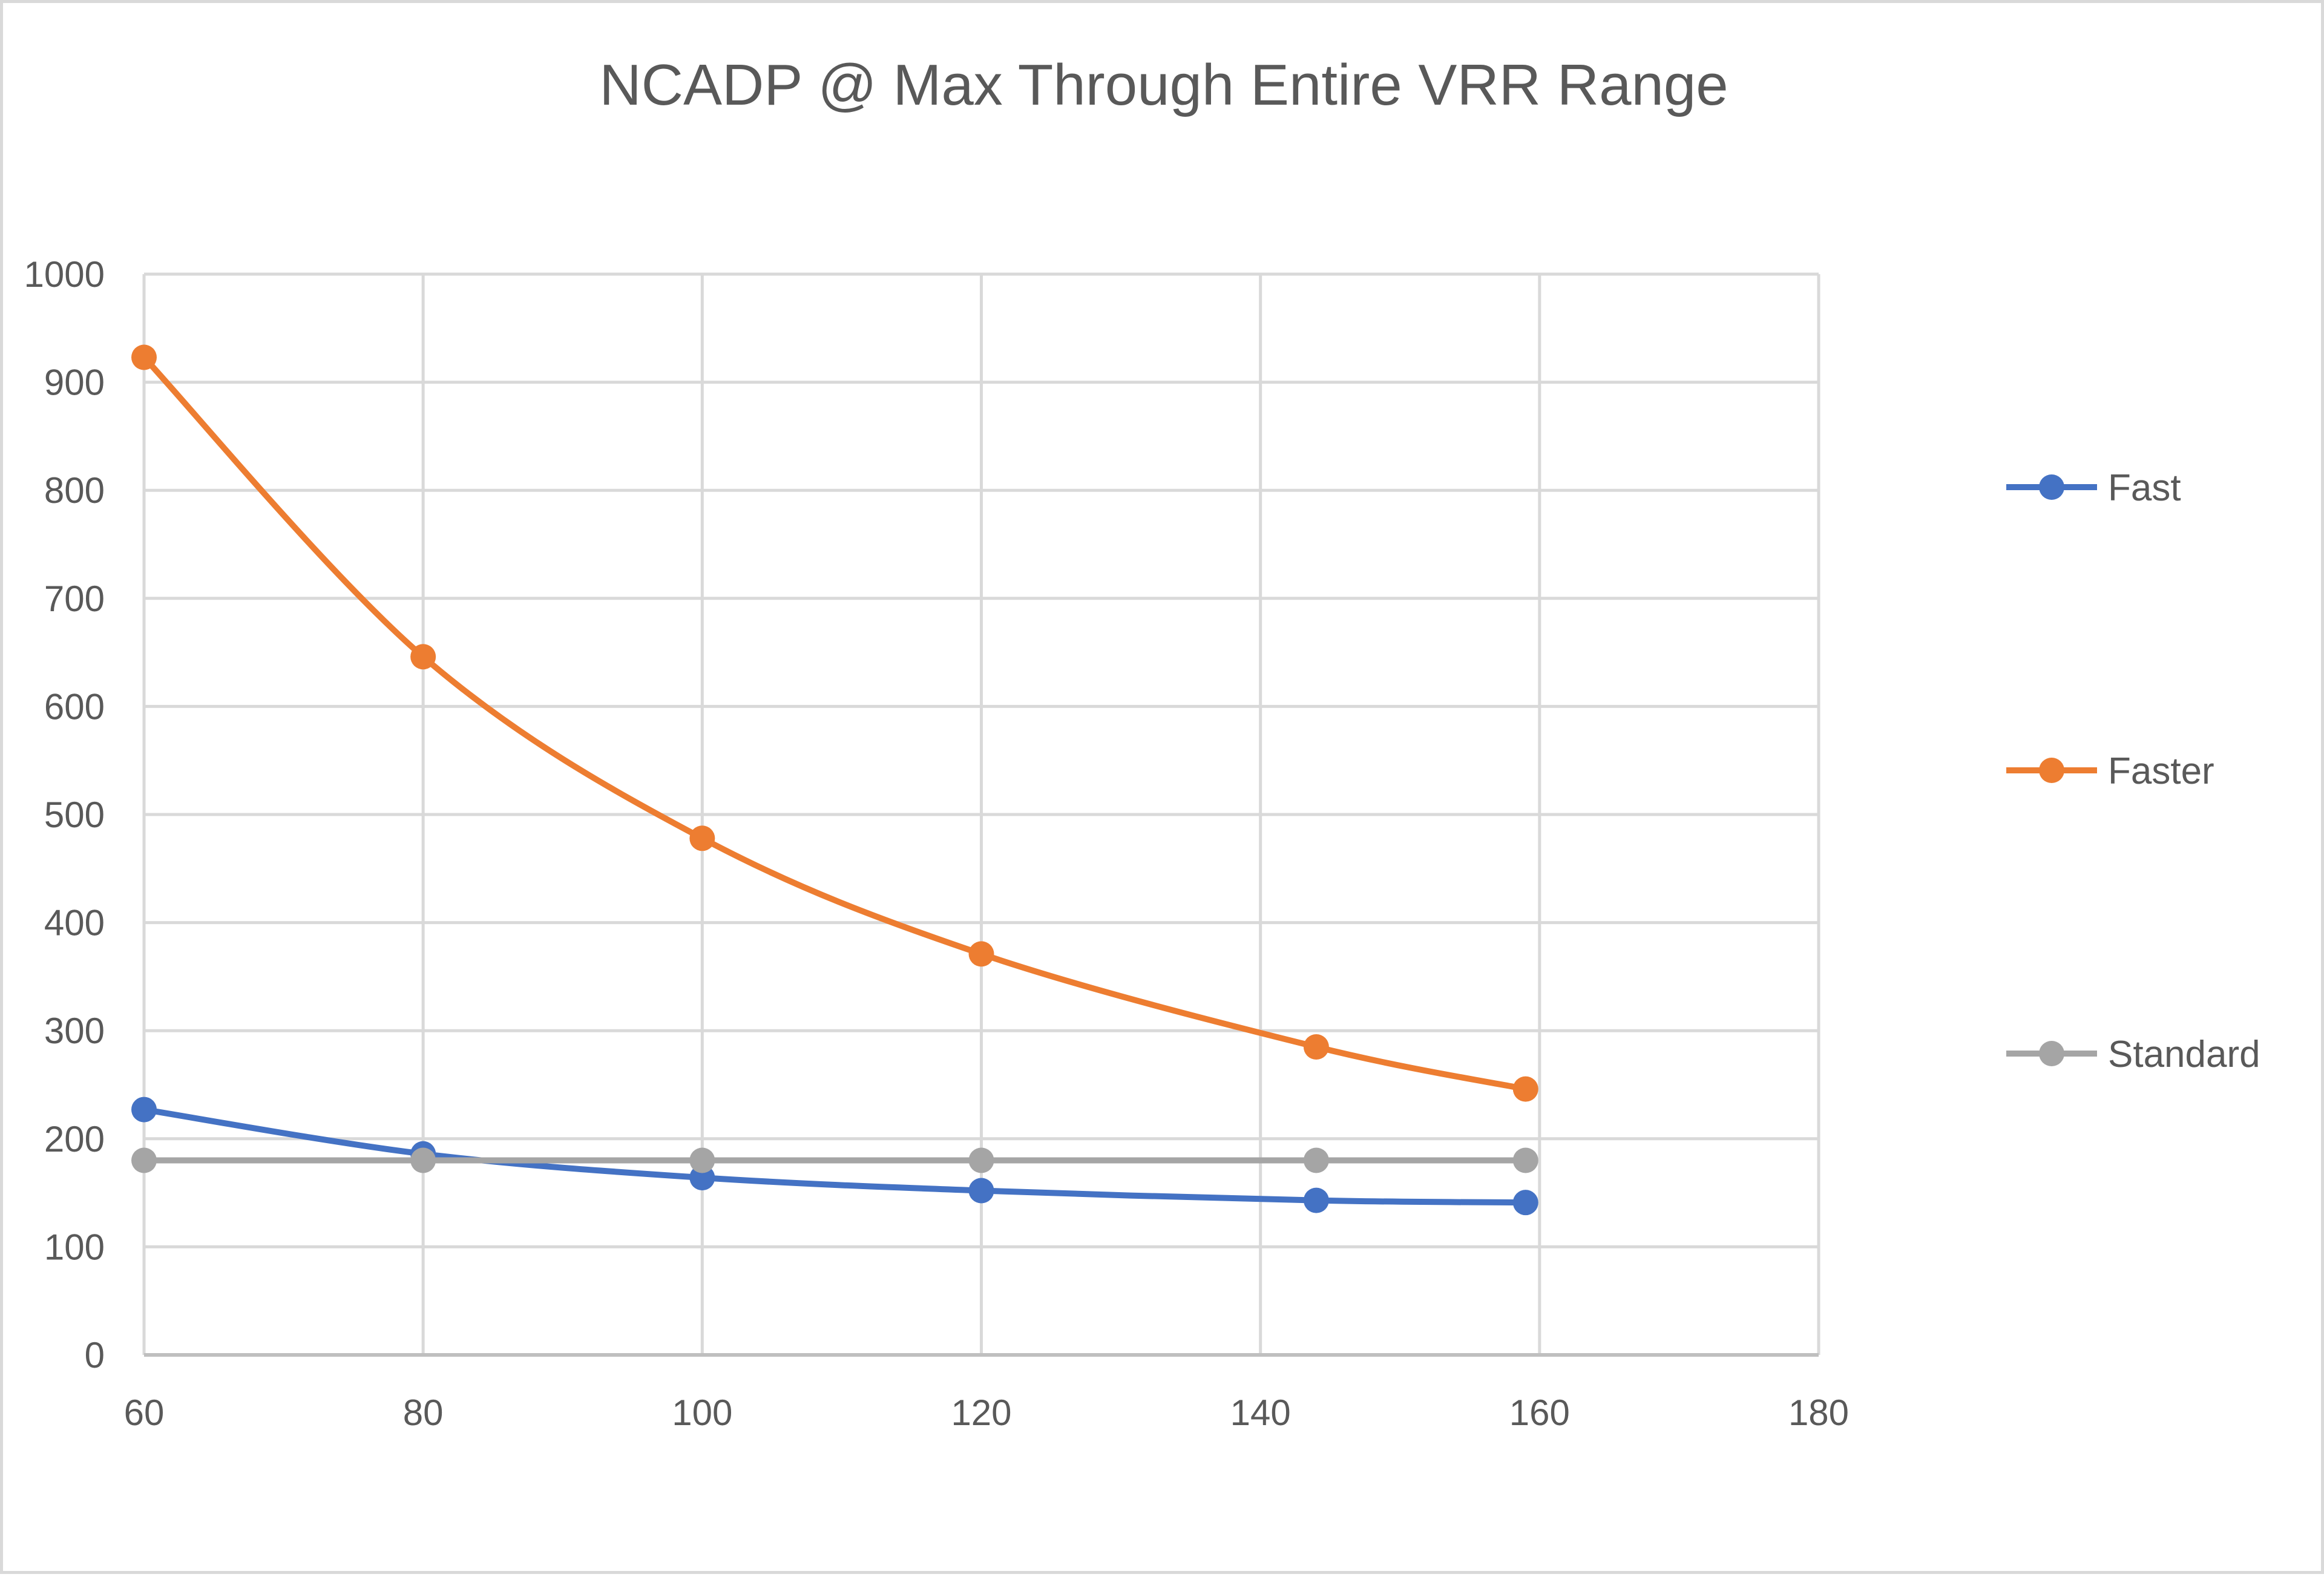 Image resolution: width=2324 pixels, height=1577 pixels. I want to click on legend: Fast Faster Standard, so click(2133, 771).